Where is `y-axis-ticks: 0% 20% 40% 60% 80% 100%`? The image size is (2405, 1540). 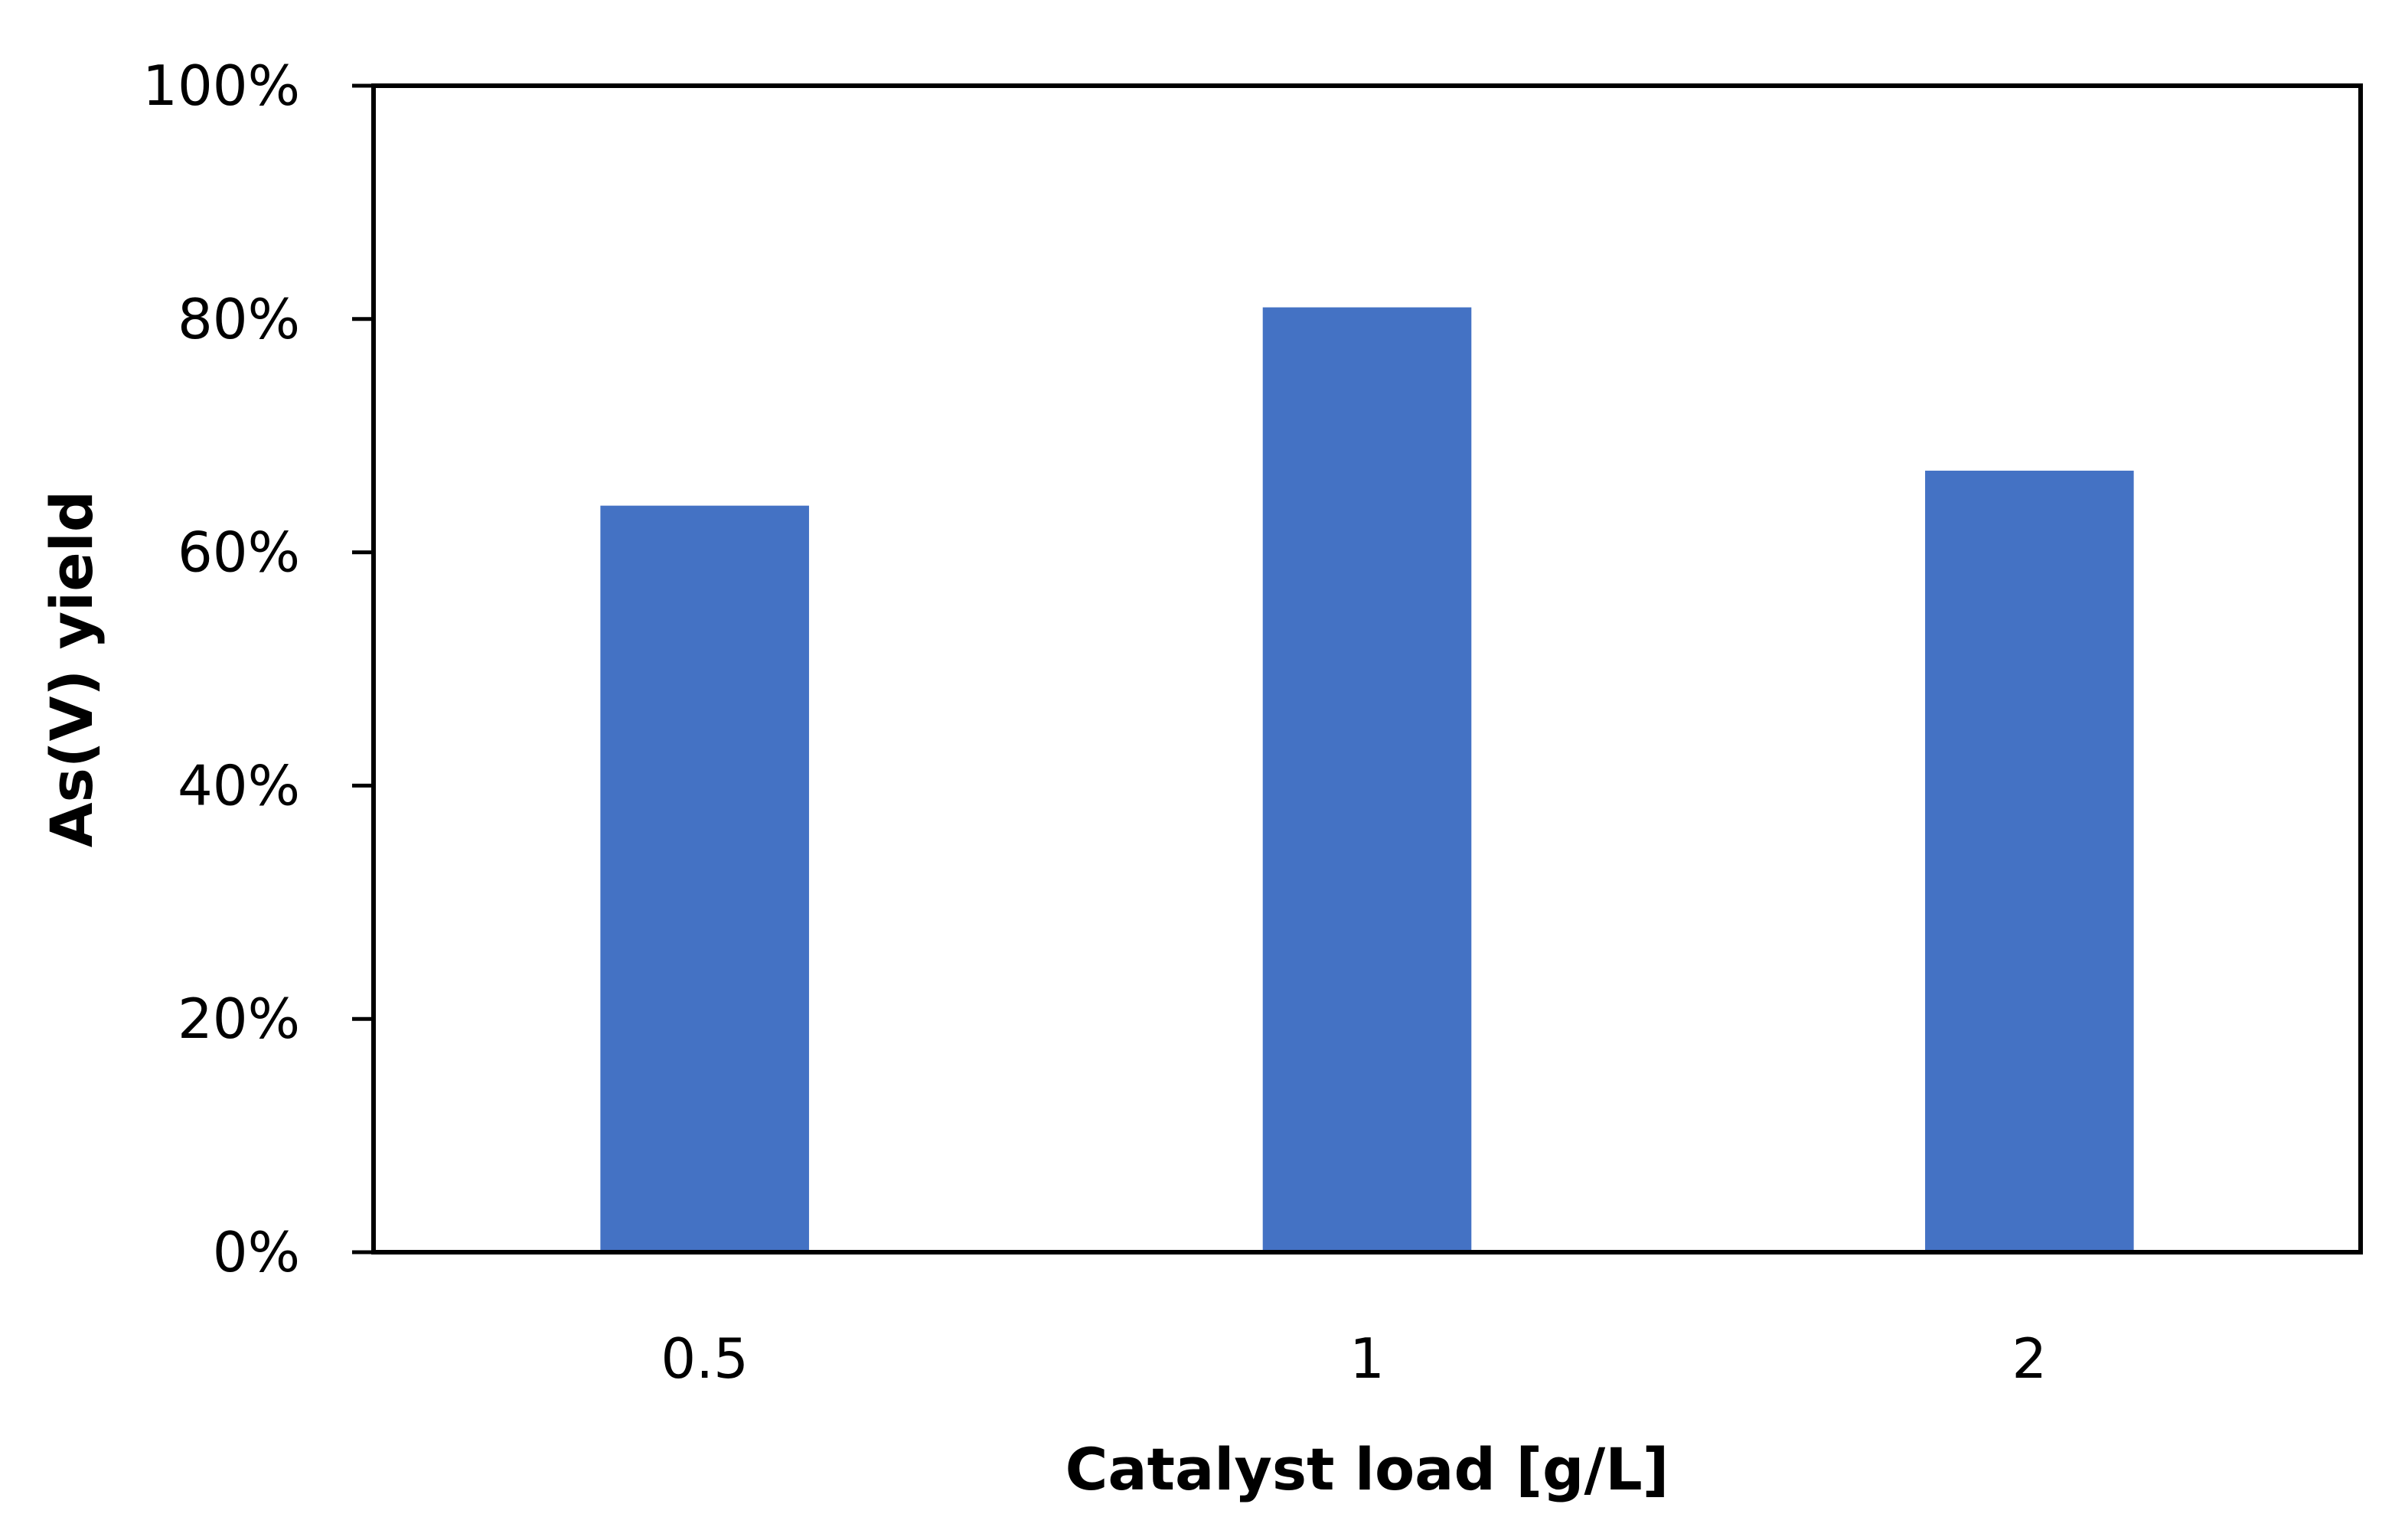 y-axis-ticks: 0% 20% 40% 60% 80% 100% is located at coordinates (258, 669).